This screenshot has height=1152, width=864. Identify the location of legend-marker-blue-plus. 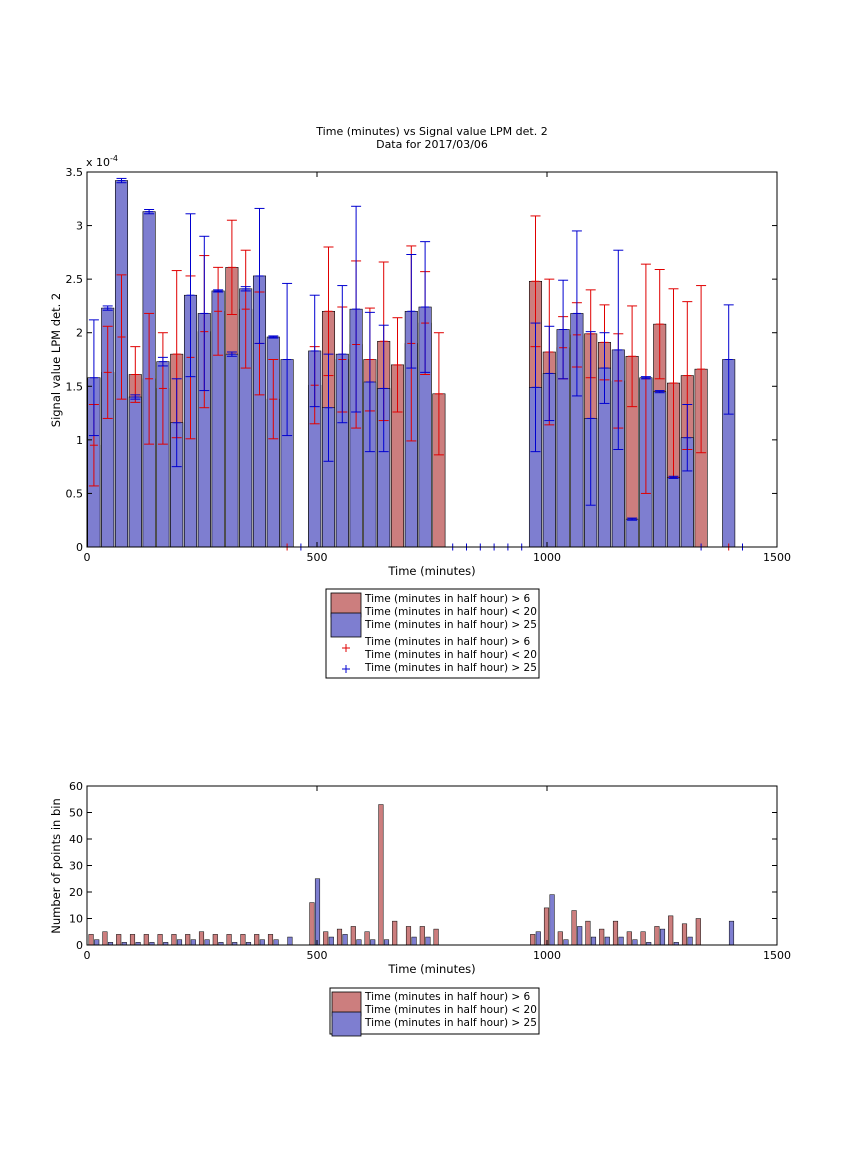
(346, 669).